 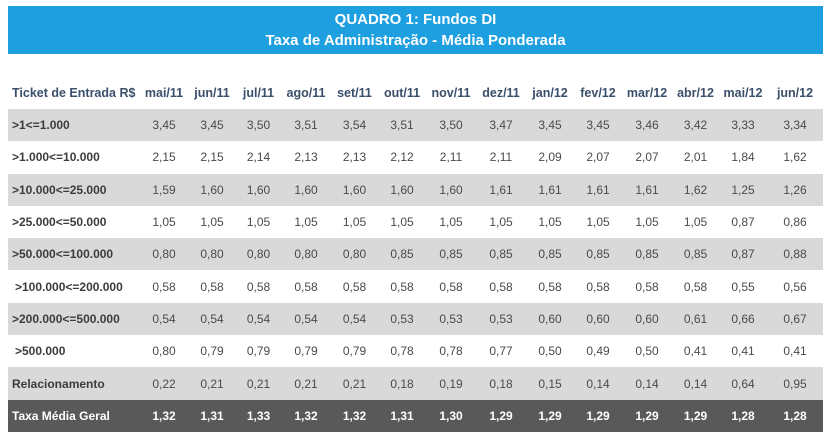 What do you see at coordinates (550, 93) in the screenshot?
I see `column-header-month: jan/12` at bounding box center [550, 93].